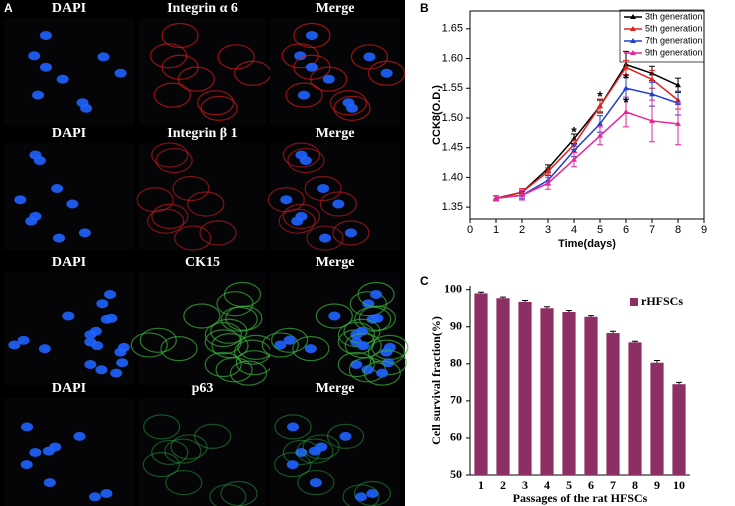  I want to click on image-label: DAPI, so click(69, 8).